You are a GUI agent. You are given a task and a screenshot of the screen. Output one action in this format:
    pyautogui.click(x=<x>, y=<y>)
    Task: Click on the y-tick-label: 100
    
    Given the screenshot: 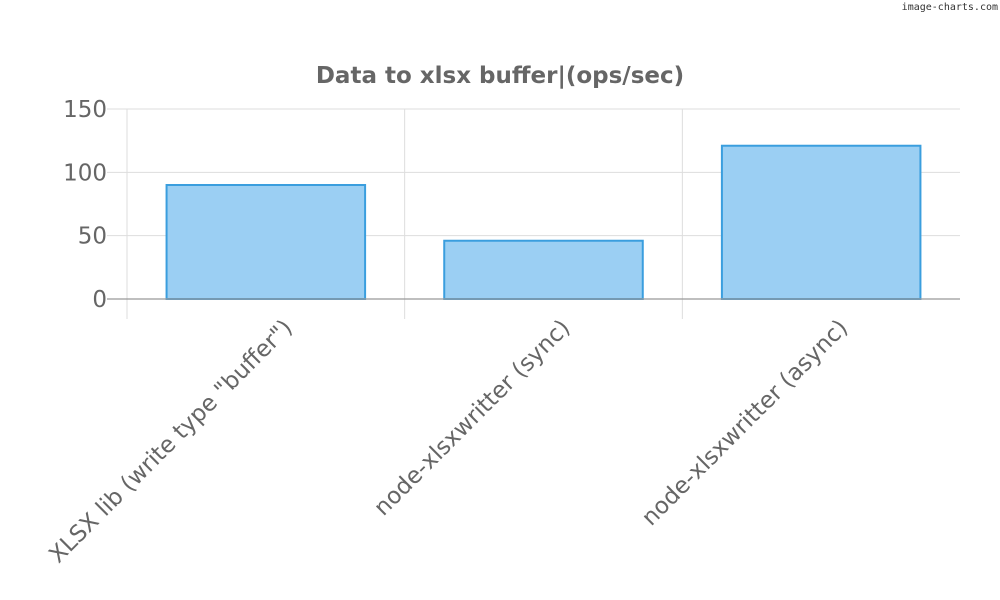 What is the action you would take?
    pyautogui.click(x=85, y=173)
    